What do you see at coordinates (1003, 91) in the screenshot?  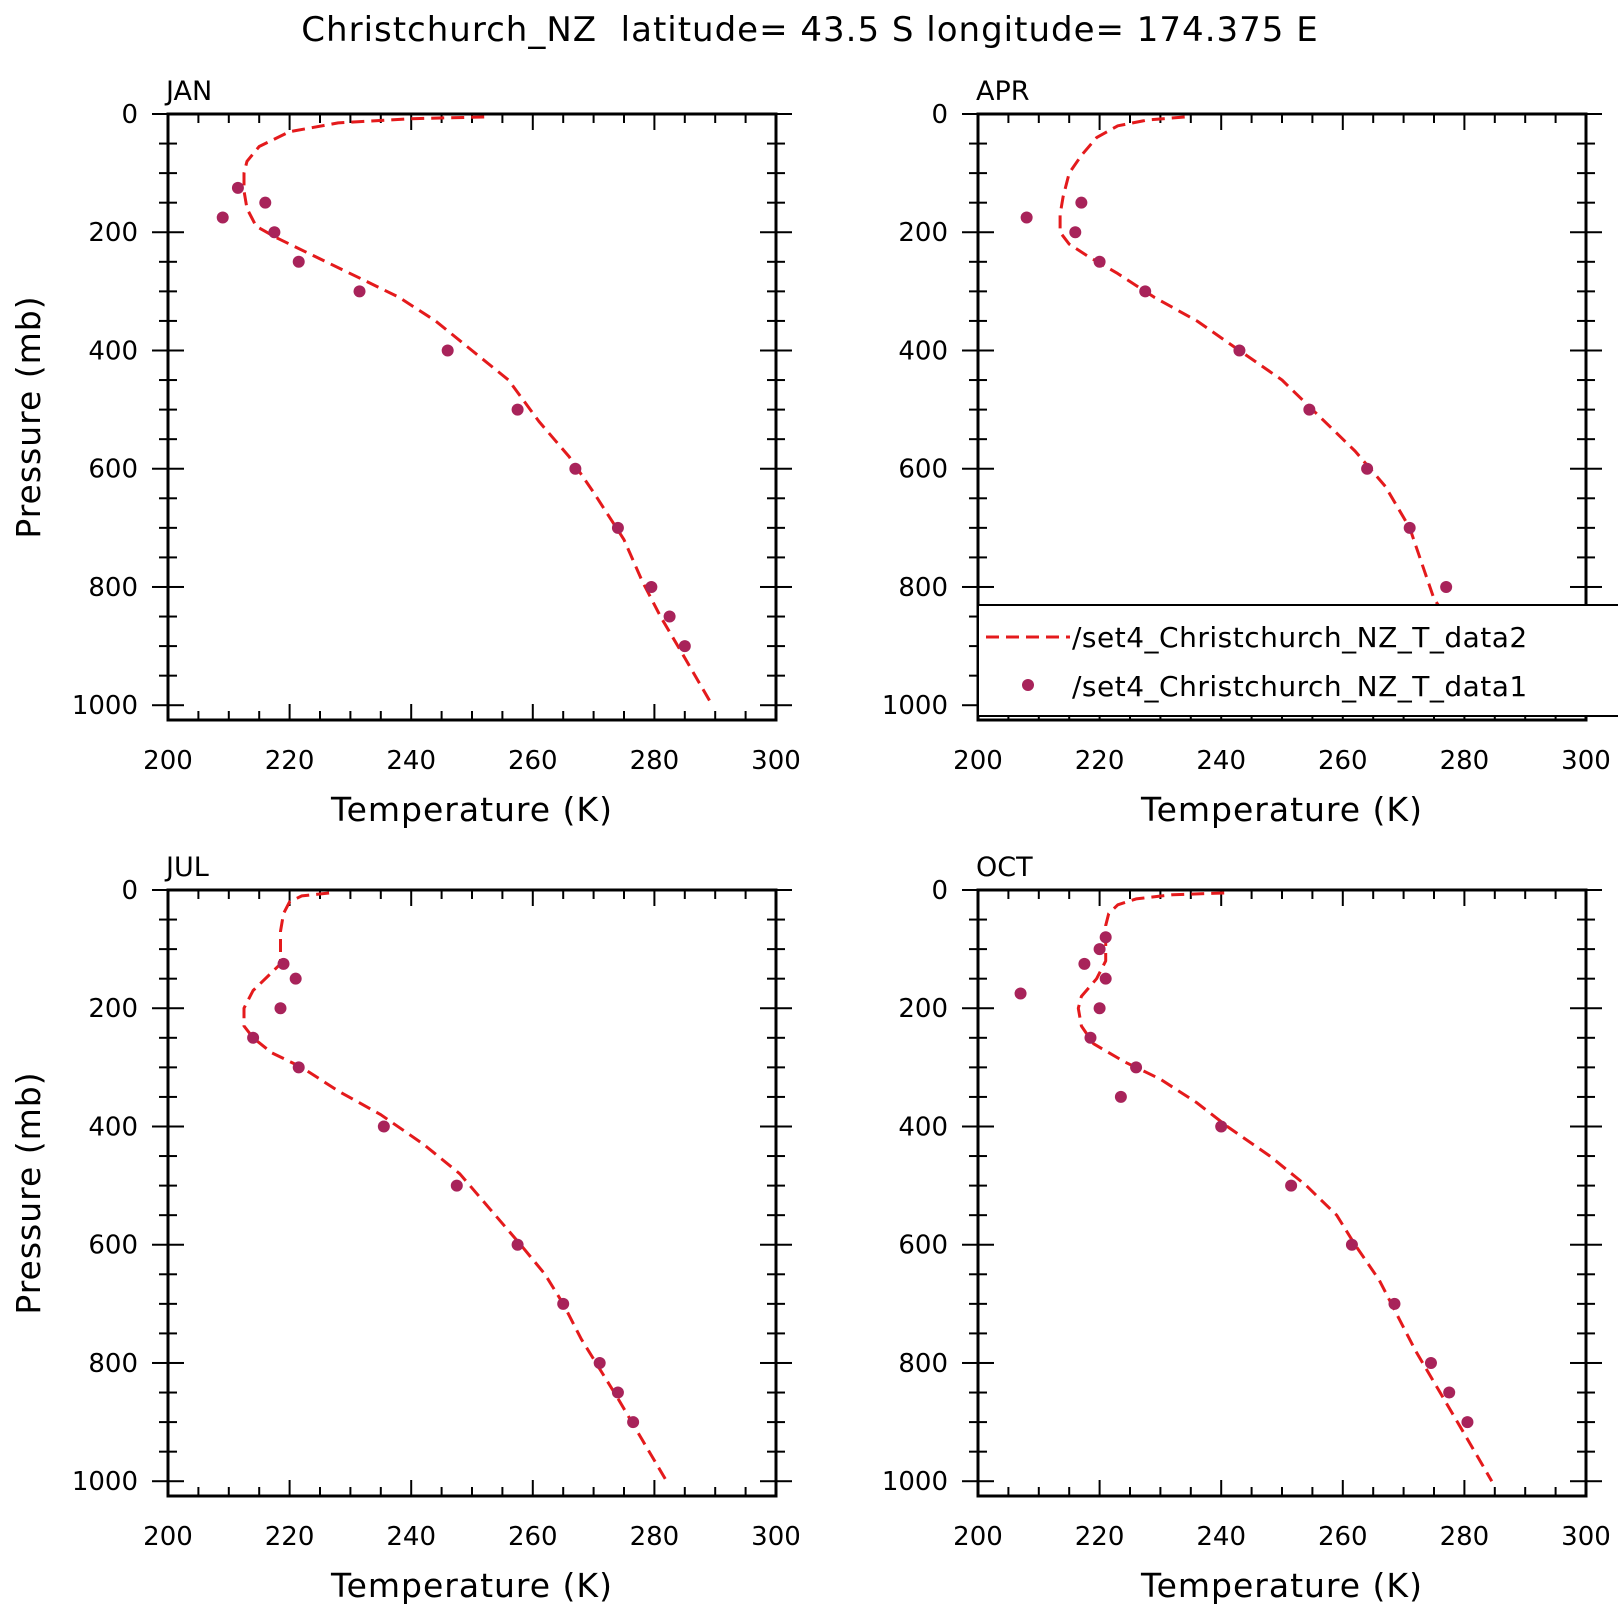 I see `panel-label: APR` at bounding box center [1003, 91].